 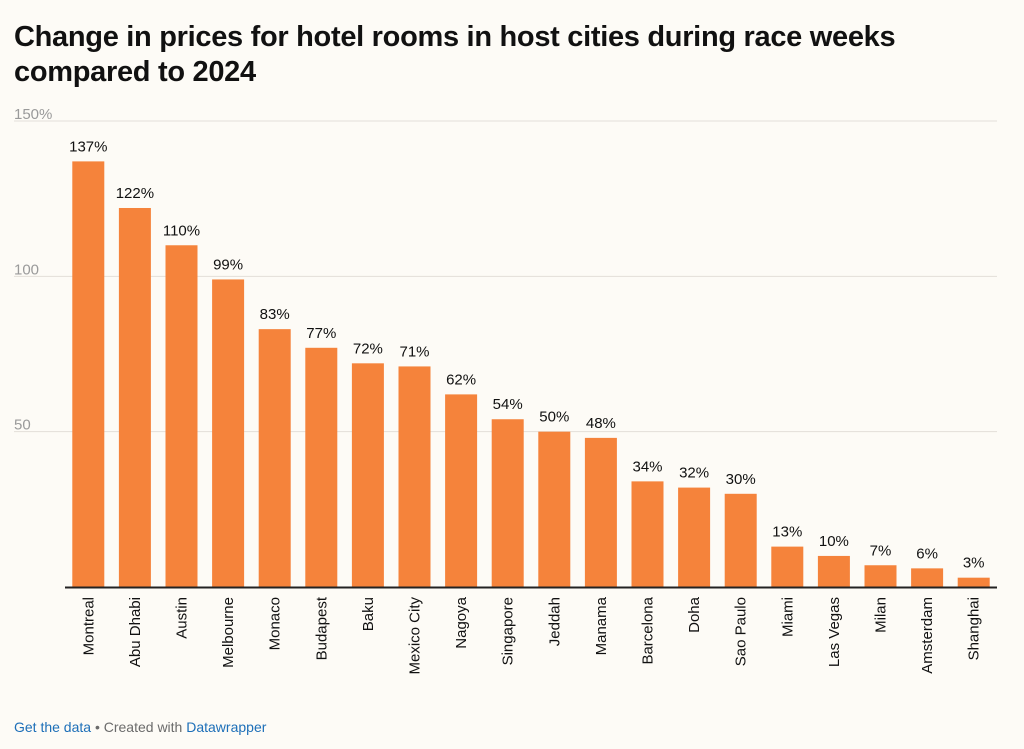 What do you see at coordinates (601, 625) in the screenshot?
I see `x-tick-label: Manama` at bounding box center [601, 625].